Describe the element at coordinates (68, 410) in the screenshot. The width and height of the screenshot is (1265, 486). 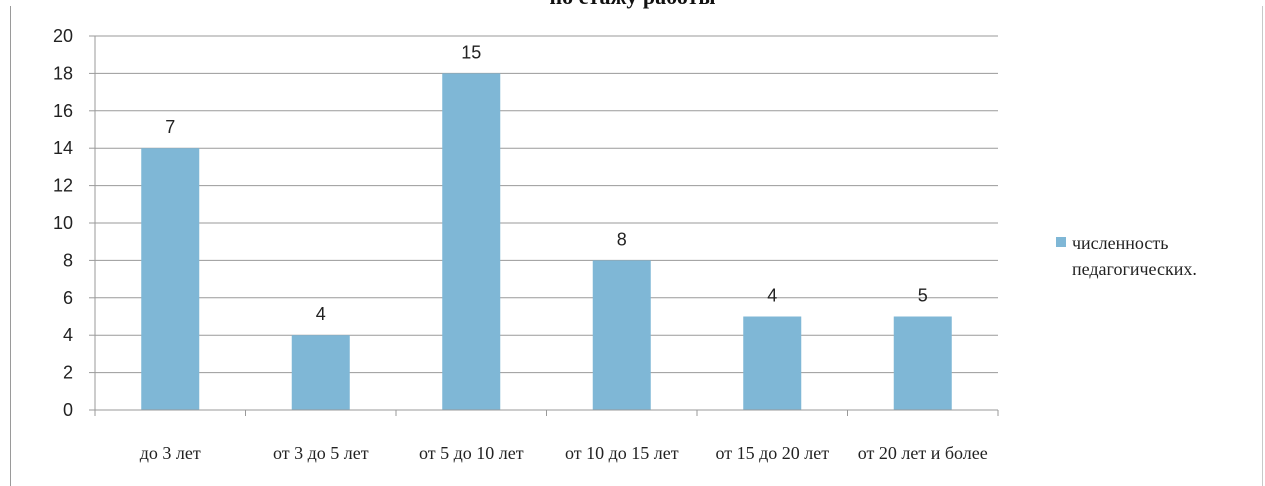
I see `y-tick-label: 0` at that location.